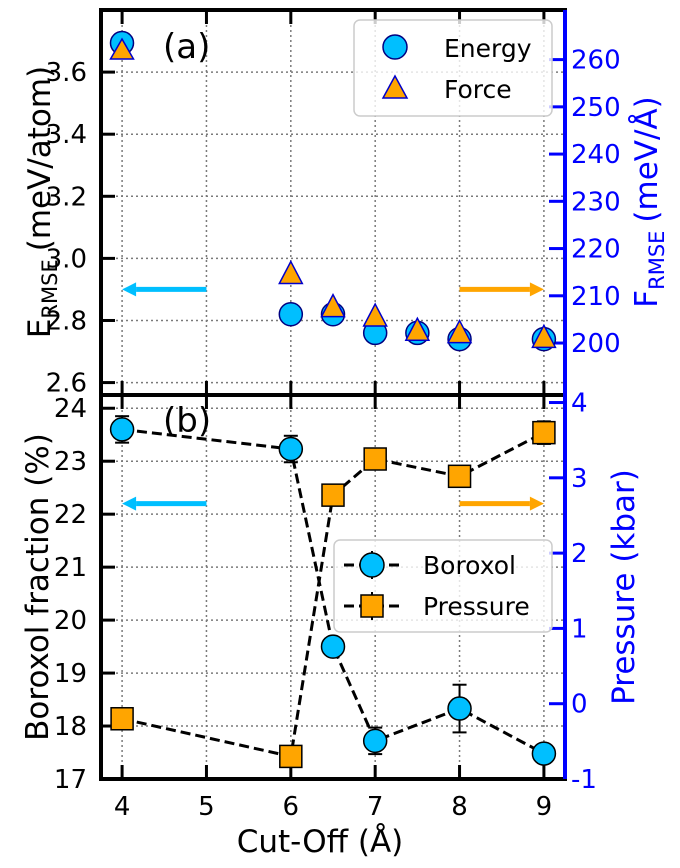  I want to click on legend-pressure-marker, so click(372, 606).